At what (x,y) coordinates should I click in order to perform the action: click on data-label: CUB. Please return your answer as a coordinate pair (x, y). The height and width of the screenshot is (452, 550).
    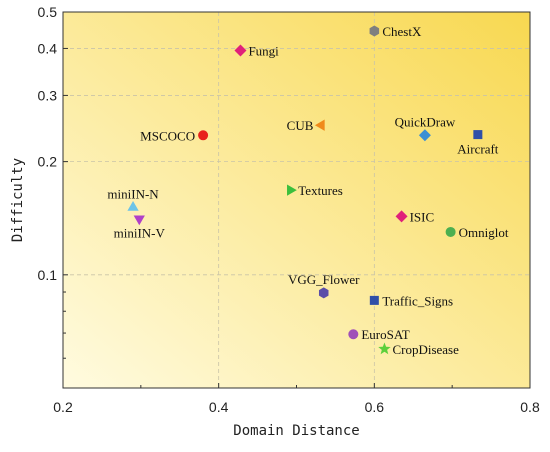
    Looking at the image, I should click on (300, 125).